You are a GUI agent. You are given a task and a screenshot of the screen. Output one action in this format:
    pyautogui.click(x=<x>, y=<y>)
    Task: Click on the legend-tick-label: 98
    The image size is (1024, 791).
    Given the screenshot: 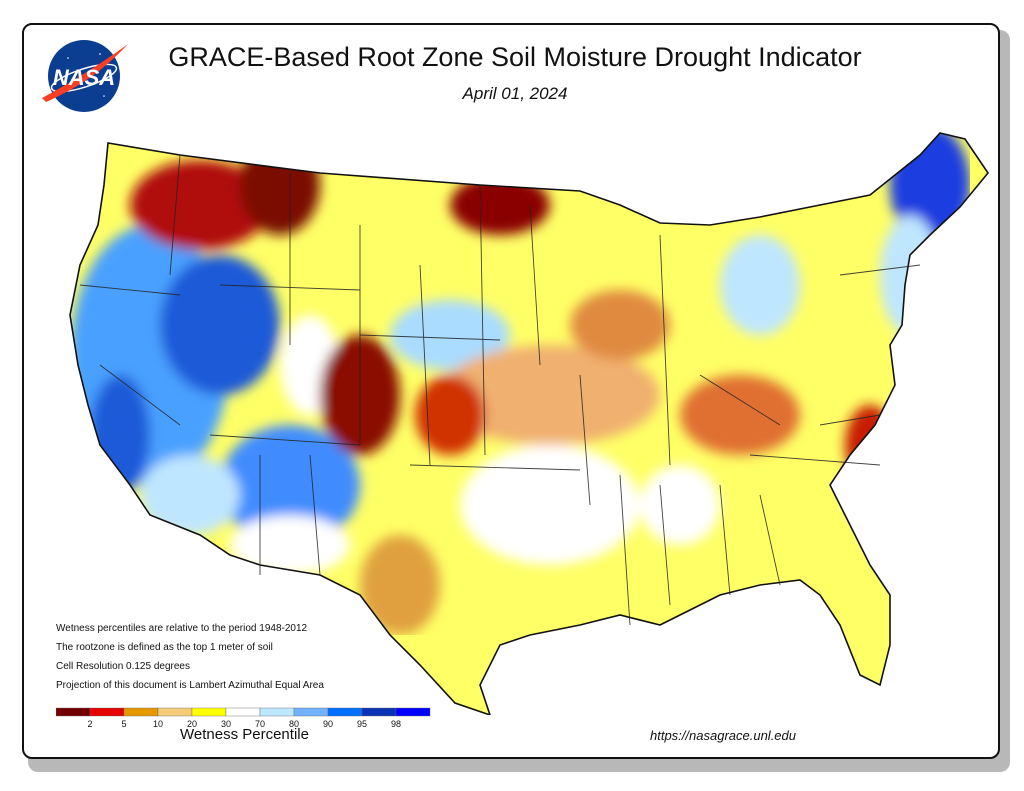 What is the action you would take?
    pyautogui.click(x=396, y=724)
    